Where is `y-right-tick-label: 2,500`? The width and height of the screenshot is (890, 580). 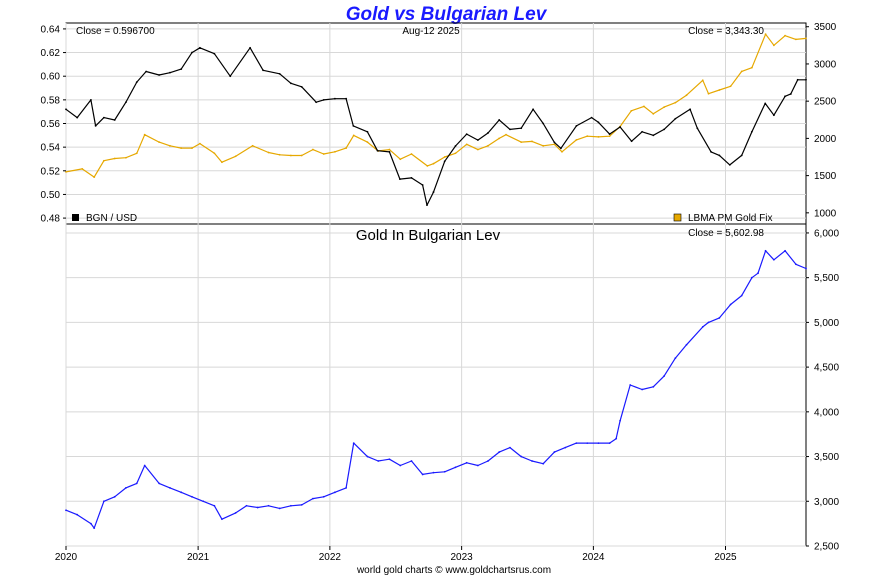
y-right-tick-label: 2,500 is located at coordinates (826, 547).